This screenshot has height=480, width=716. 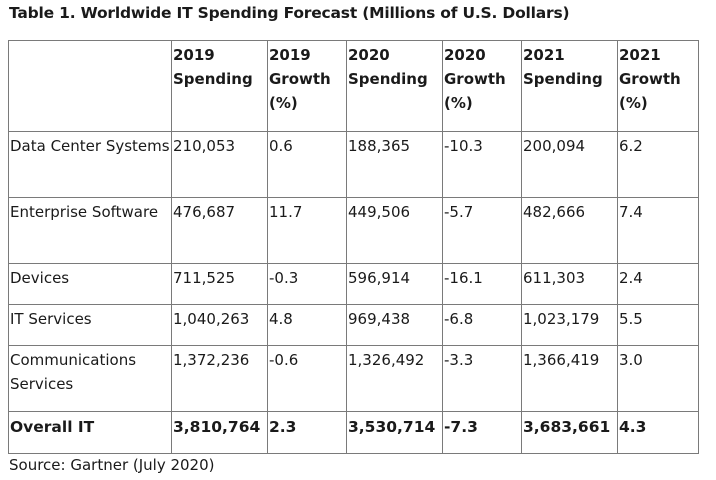 I want to click on table-cell: 2.4, so click(x=658, y=284).